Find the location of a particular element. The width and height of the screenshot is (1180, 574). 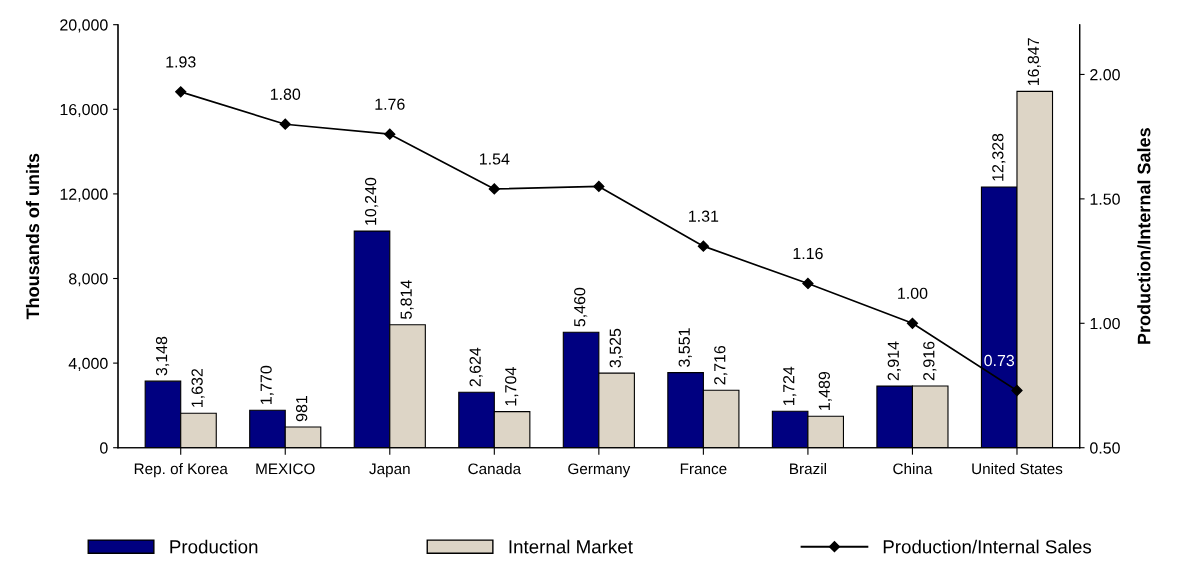

data-label: 1.31 is located at coordinates (704, 216).